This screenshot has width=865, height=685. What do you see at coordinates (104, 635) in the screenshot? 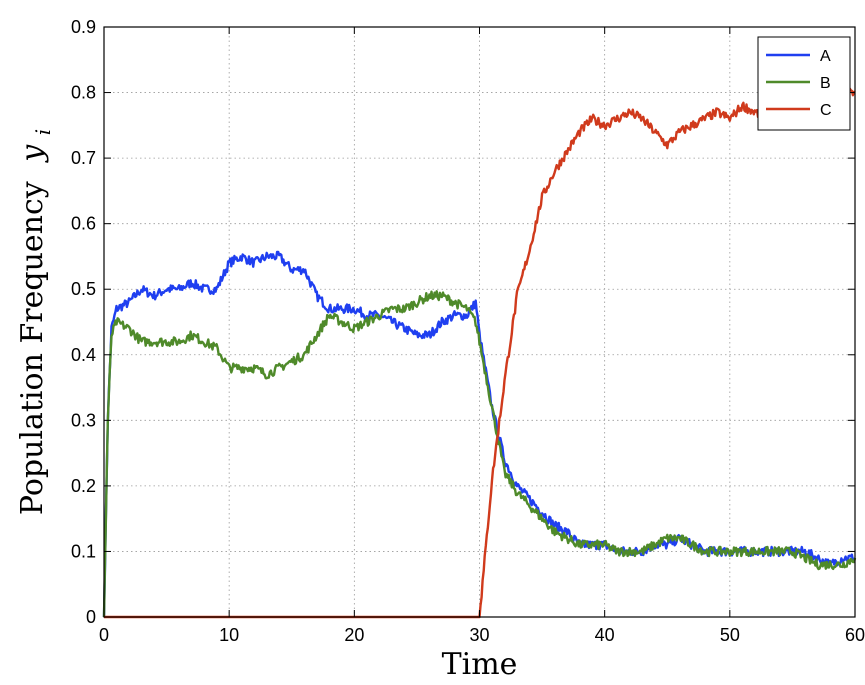
I see `x-tick-label: 0` at bounding box center [104, 635].